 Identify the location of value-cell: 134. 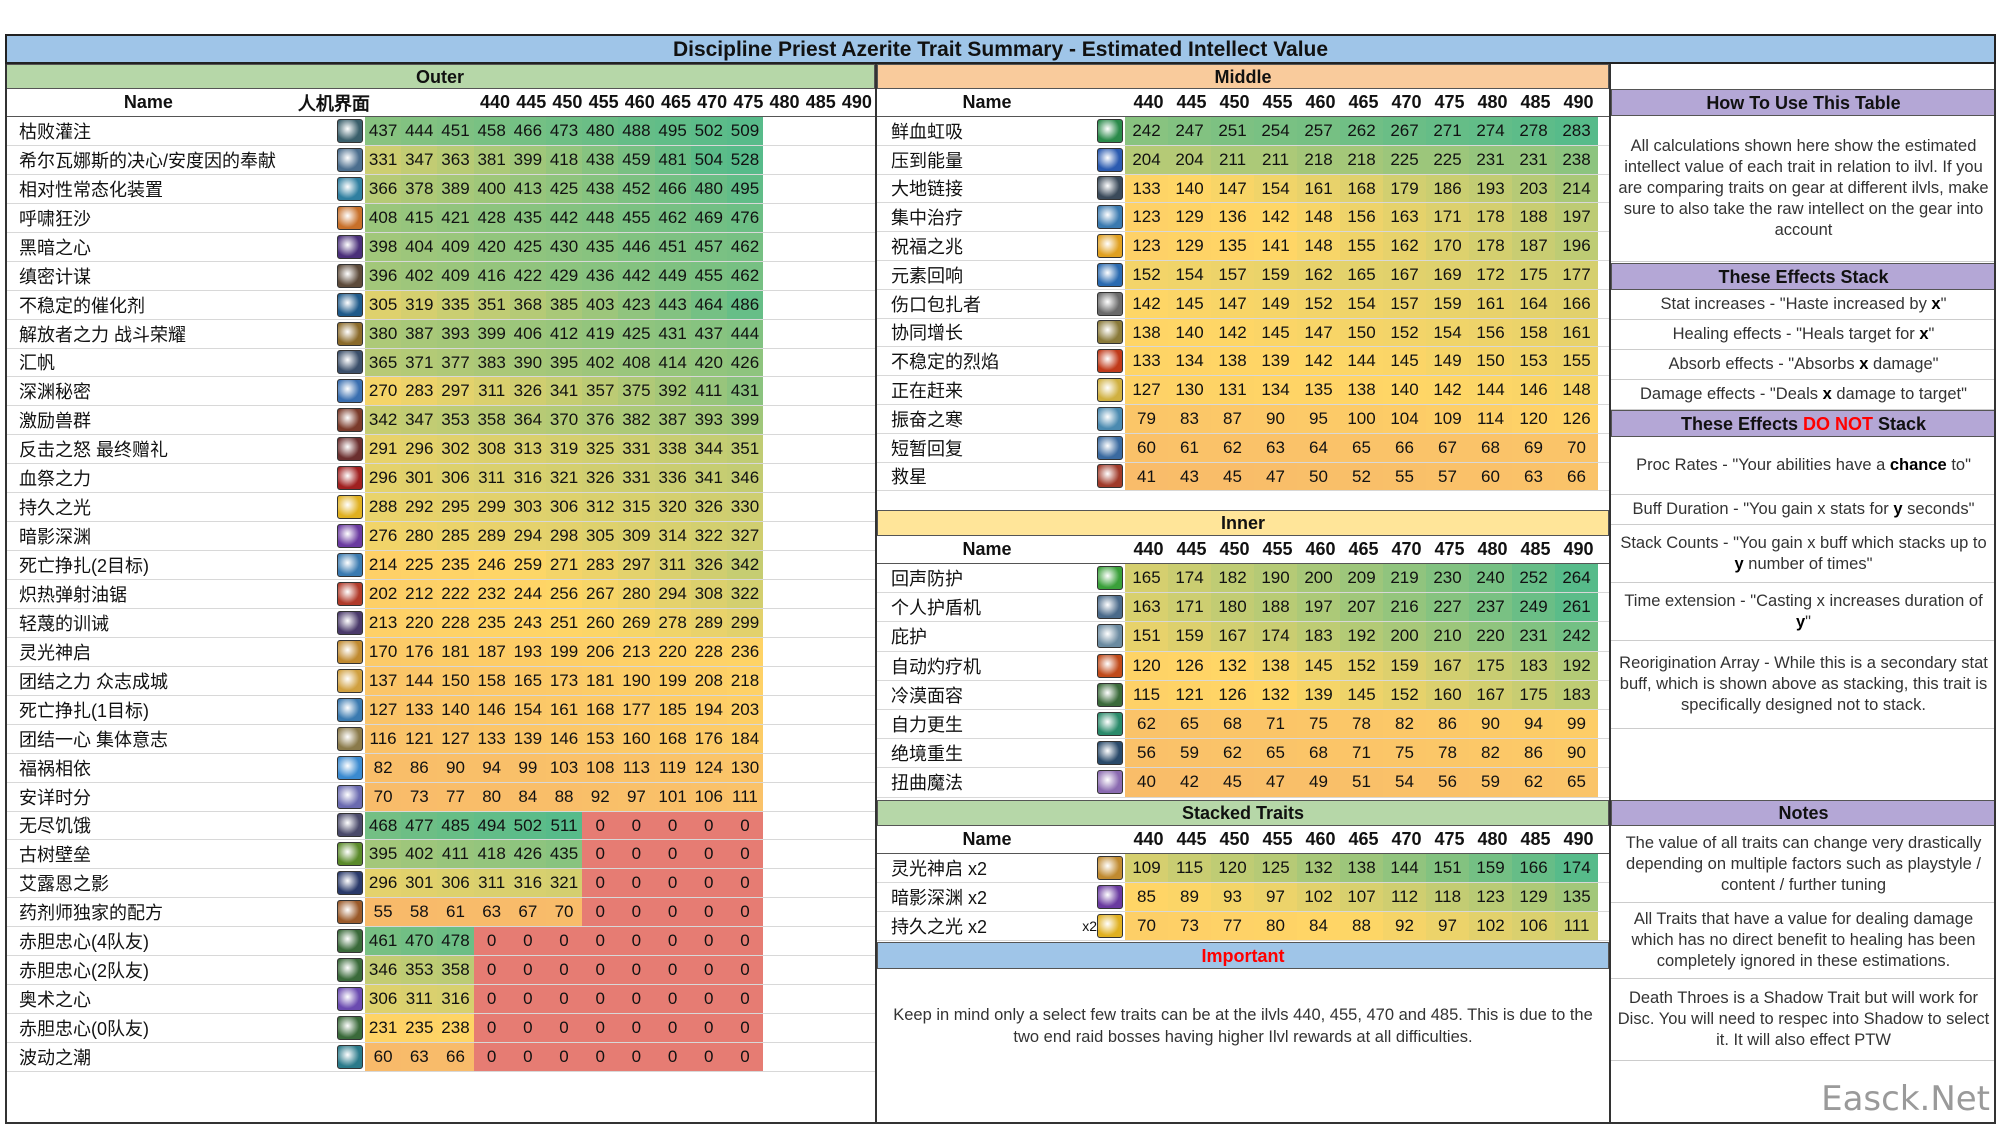
(1189, 361).